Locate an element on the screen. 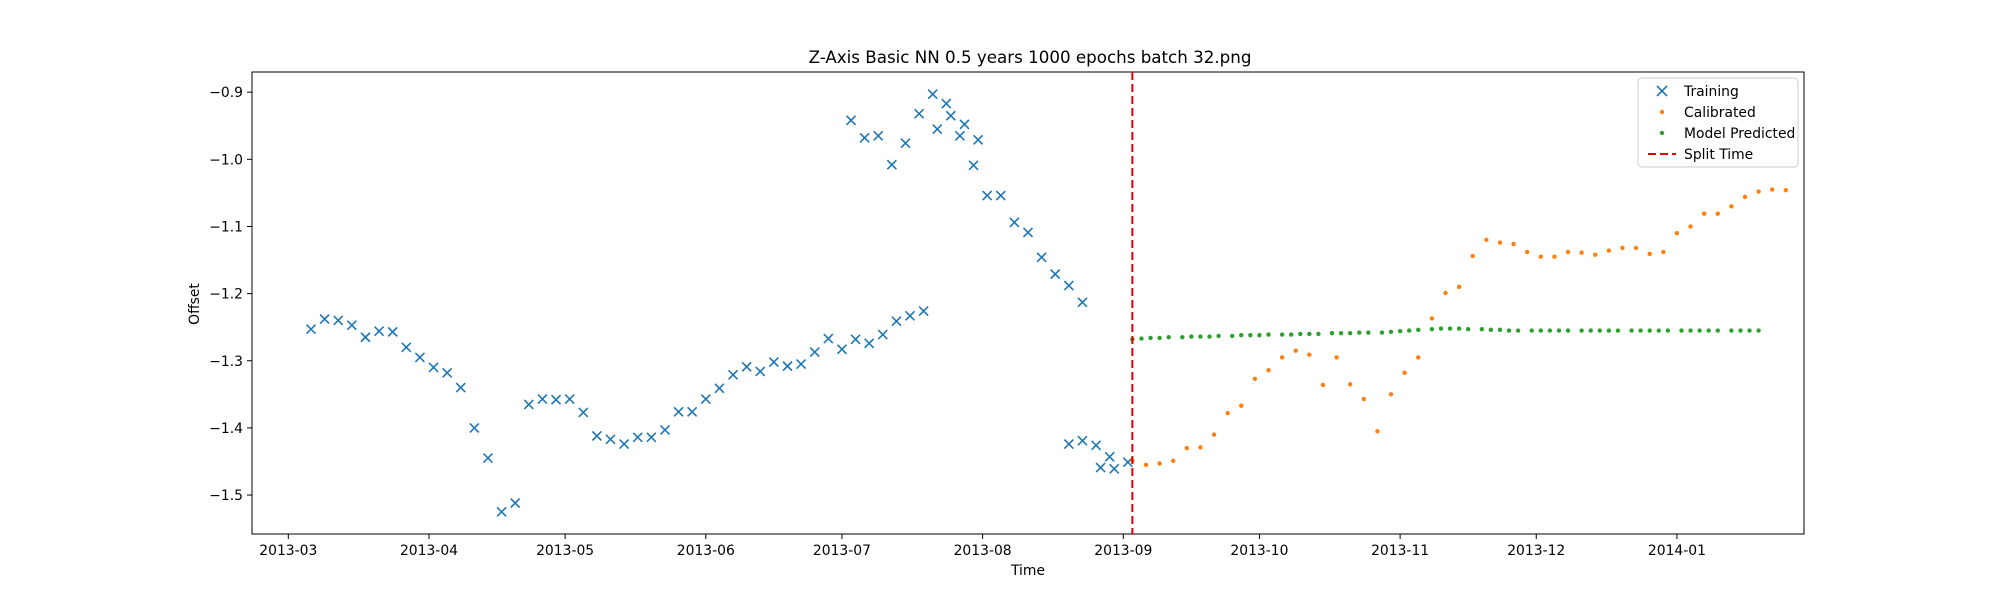 This screenshot has width=2000, height=604. legend-entry-model-predicted: Model Predicted is located at coordinates (1727, 134).